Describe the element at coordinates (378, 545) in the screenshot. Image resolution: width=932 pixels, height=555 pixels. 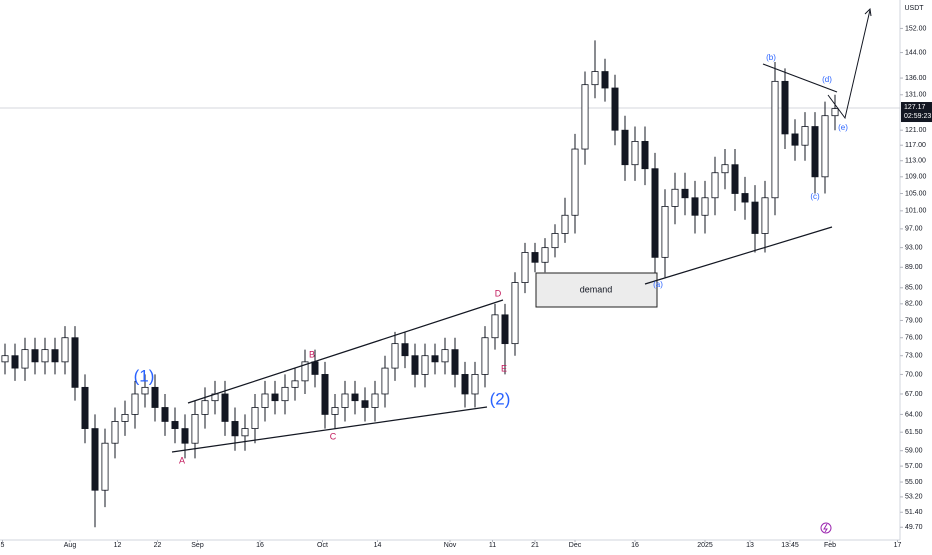
I see `x-tick-label: 14` at that location.